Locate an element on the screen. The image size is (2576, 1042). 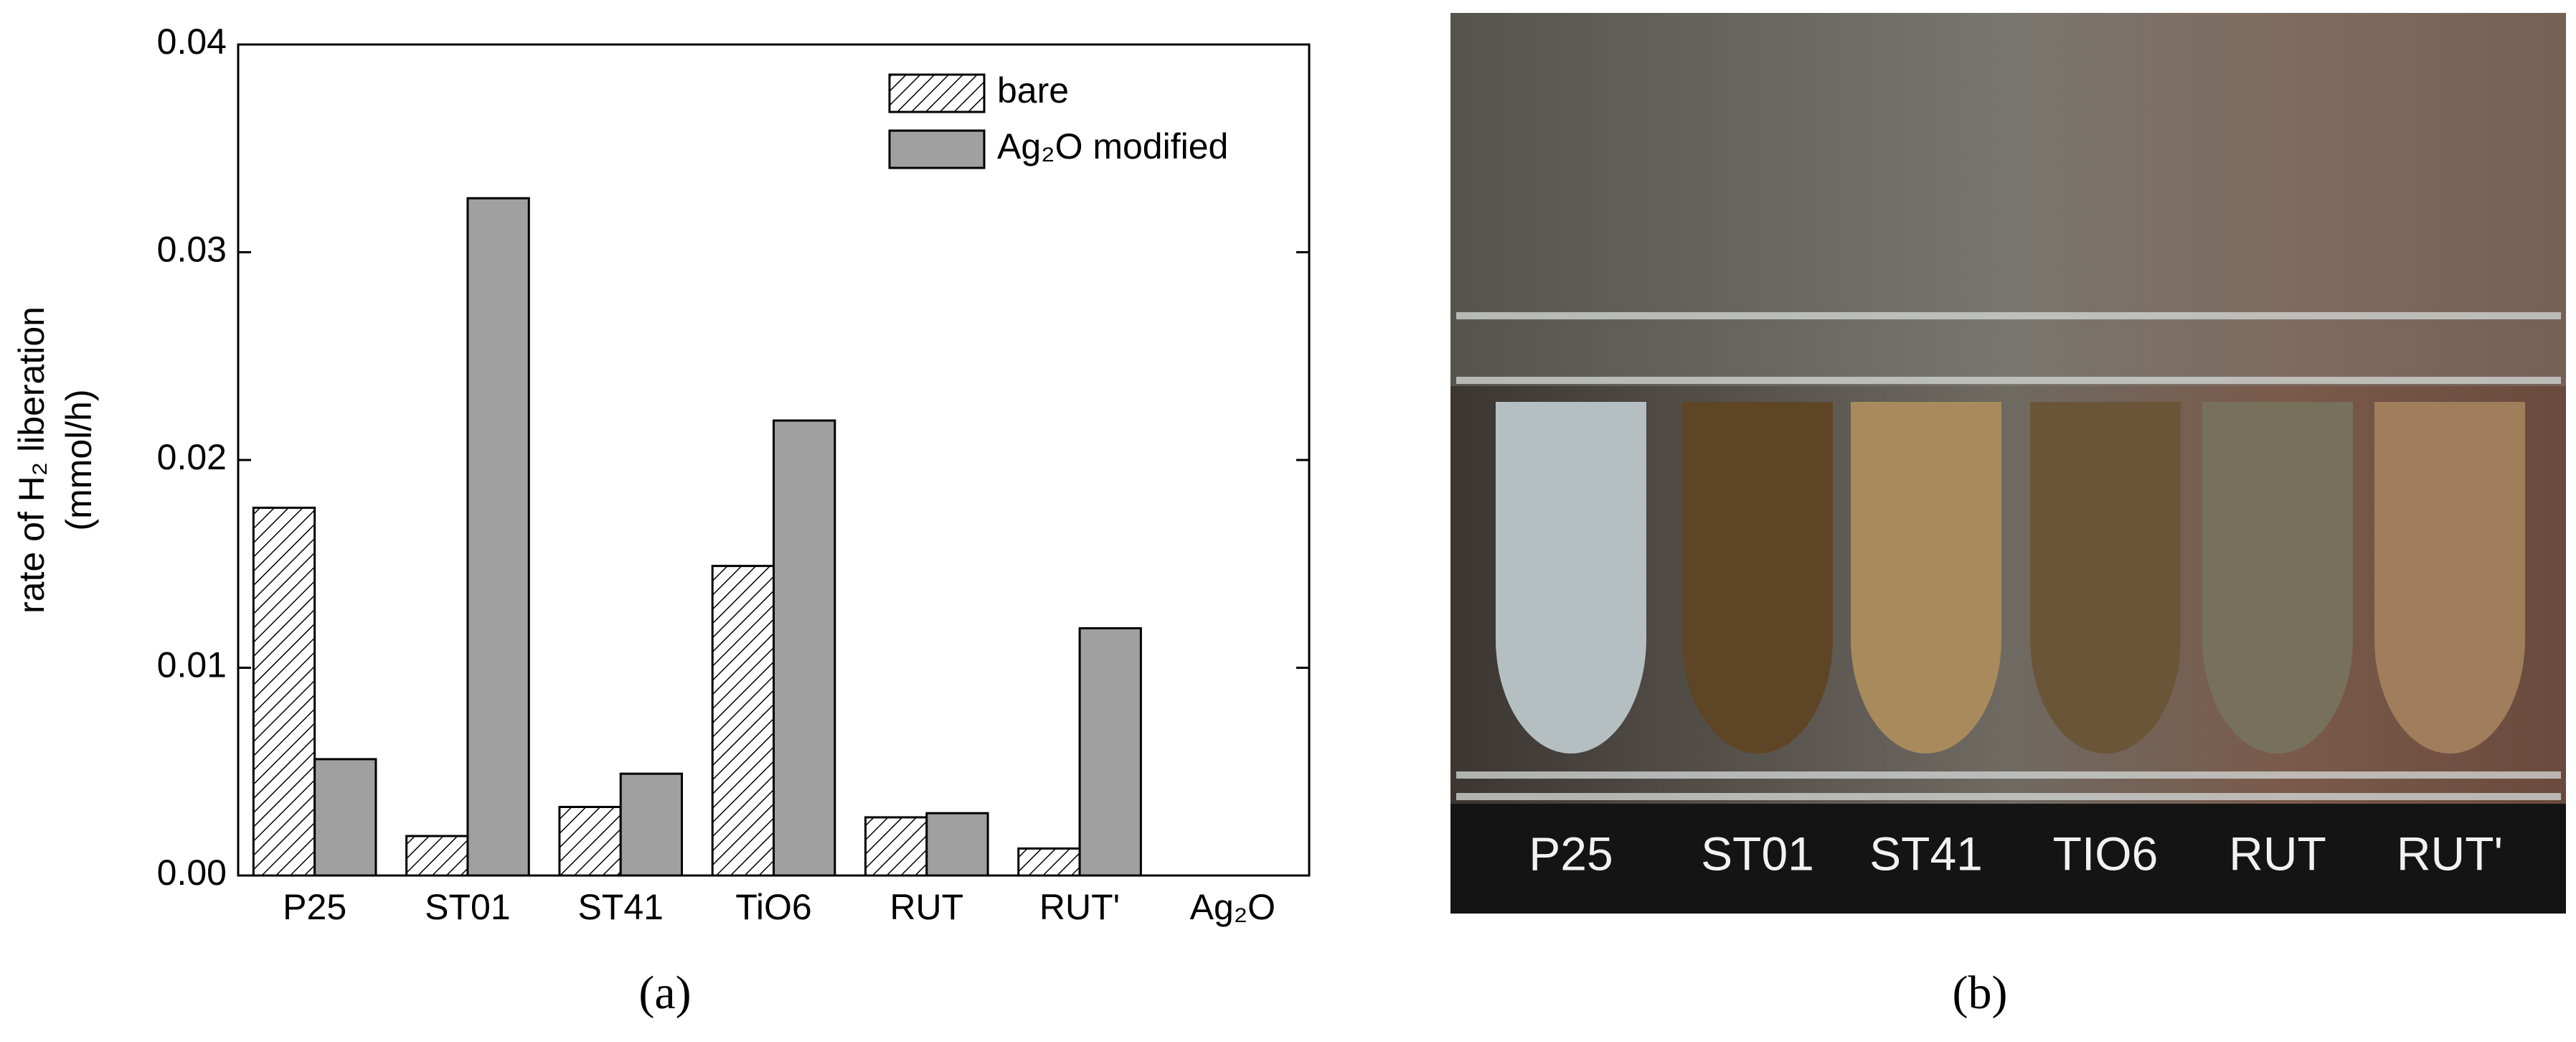
photo-label: ST01 is located at coordinates (1757, 853).